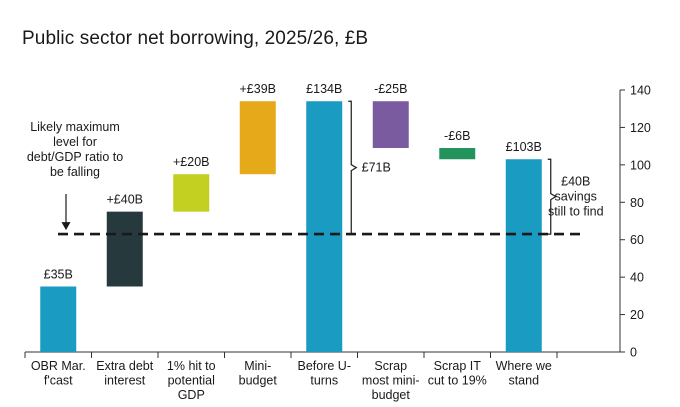  What do you see at coordinates (576, 197) in the screenshot?
I see `annotation-label: savings` at bounding box center [576, 197].